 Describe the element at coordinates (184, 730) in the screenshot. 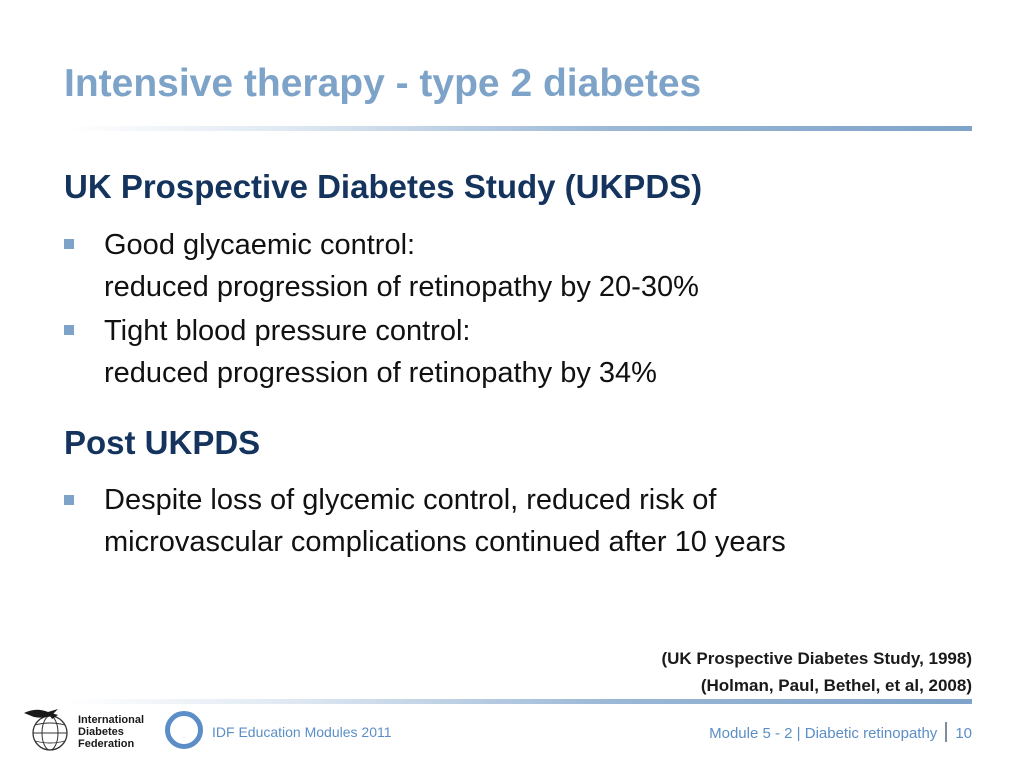

I see `blue-ring-icon` at that location.